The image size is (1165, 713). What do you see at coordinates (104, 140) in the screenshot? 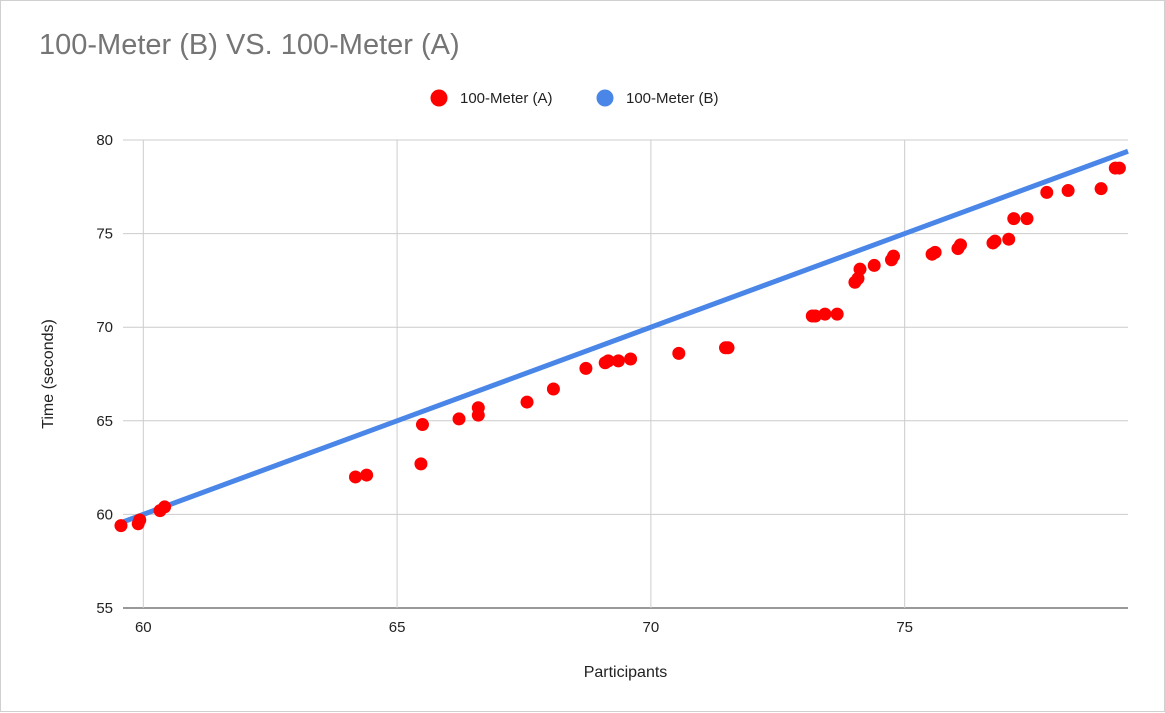
I see `y-tick-label: 80` at bounding box center [104, 140].